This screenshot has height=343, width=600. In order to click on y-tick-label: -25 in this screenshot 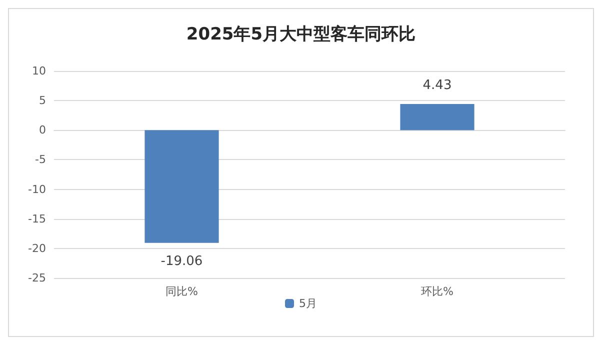, I will do `click(37, 278)`.